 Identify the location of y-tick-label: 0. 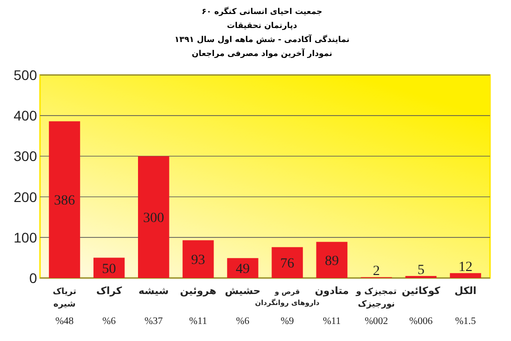
(33, 278).